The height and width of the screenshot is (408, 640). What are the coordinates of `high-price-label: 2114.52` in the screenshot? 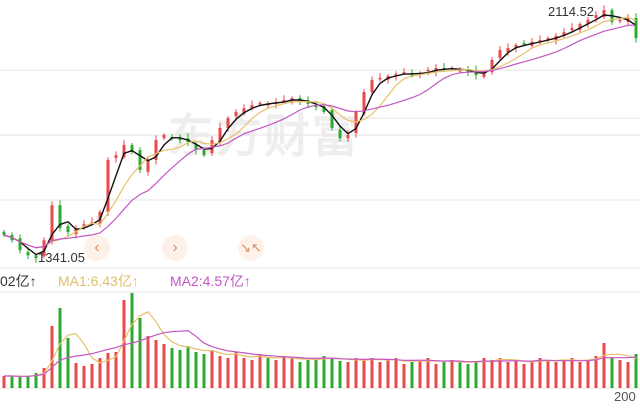 It's located at (571, 11).